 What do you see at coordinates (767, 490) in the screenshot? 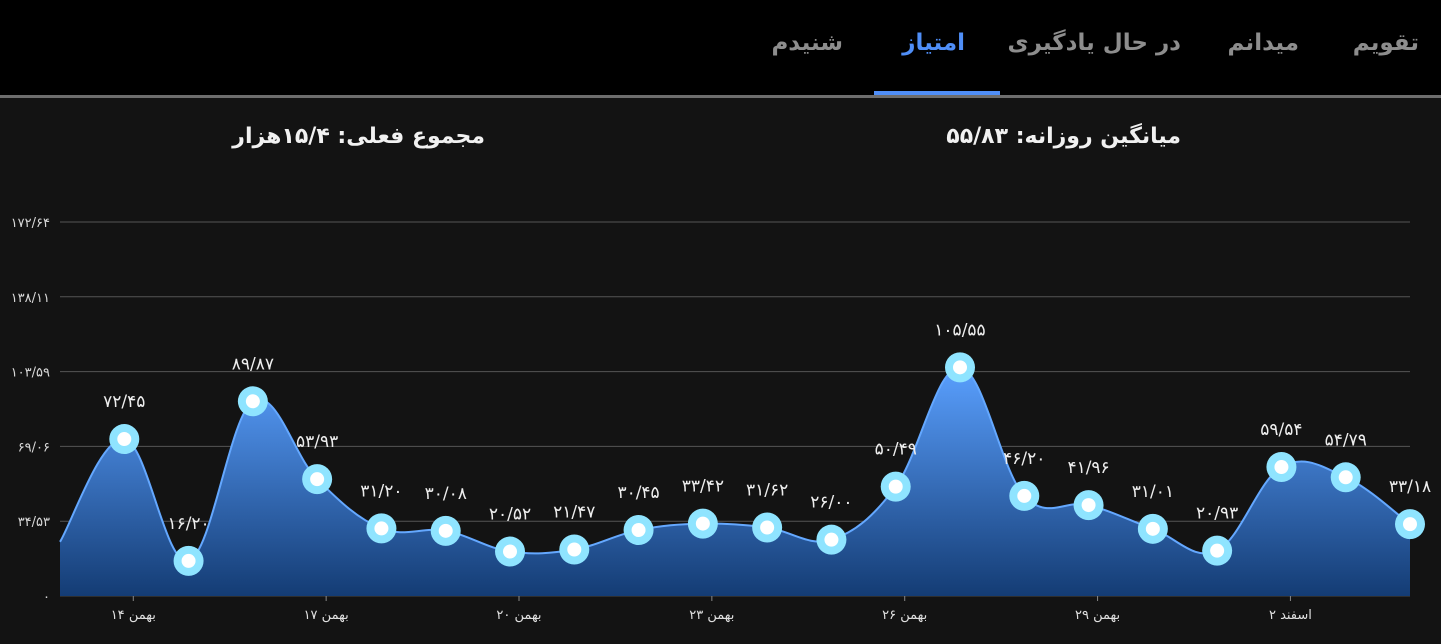
I see `data-value-label: ۳۱/۶۲` at bounding box center [767, 490].